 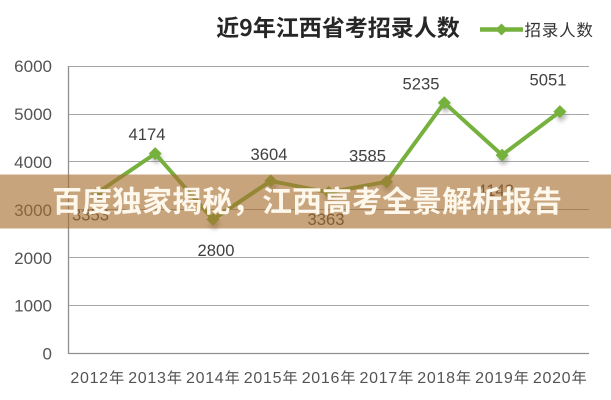 I want to click on svg-text: 2014, so click(x=205, y=378).